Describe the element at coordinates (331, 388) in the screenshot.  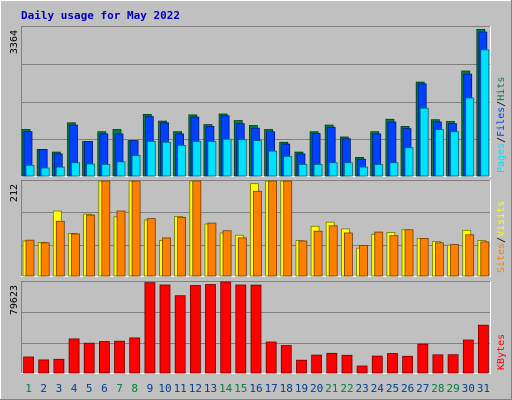
I see `day-label-21: 21` at that location.